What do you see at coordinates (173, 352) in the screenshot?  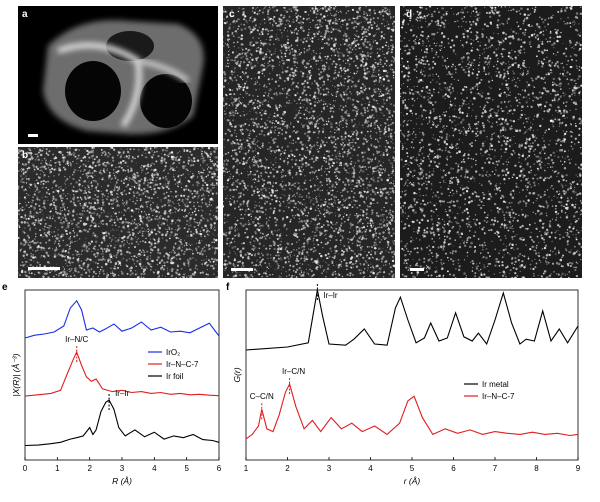 I see `legend-entry: IrO₂` at bounding box center [173, 352].